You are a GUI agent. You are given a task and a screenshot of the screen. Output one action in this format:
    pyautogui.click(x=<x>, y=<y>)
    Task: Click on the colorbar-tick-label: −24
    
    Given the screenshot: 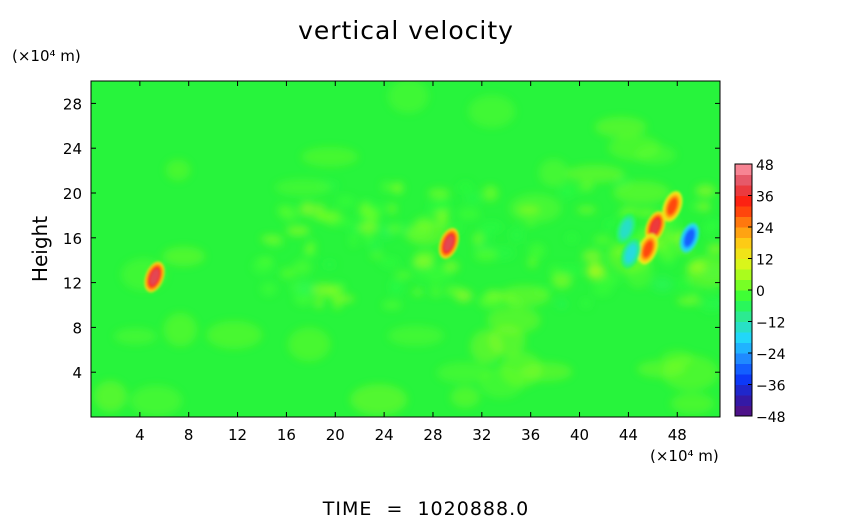 What is the action you would take?
    pyautogui.click(x=771, y=355)
    